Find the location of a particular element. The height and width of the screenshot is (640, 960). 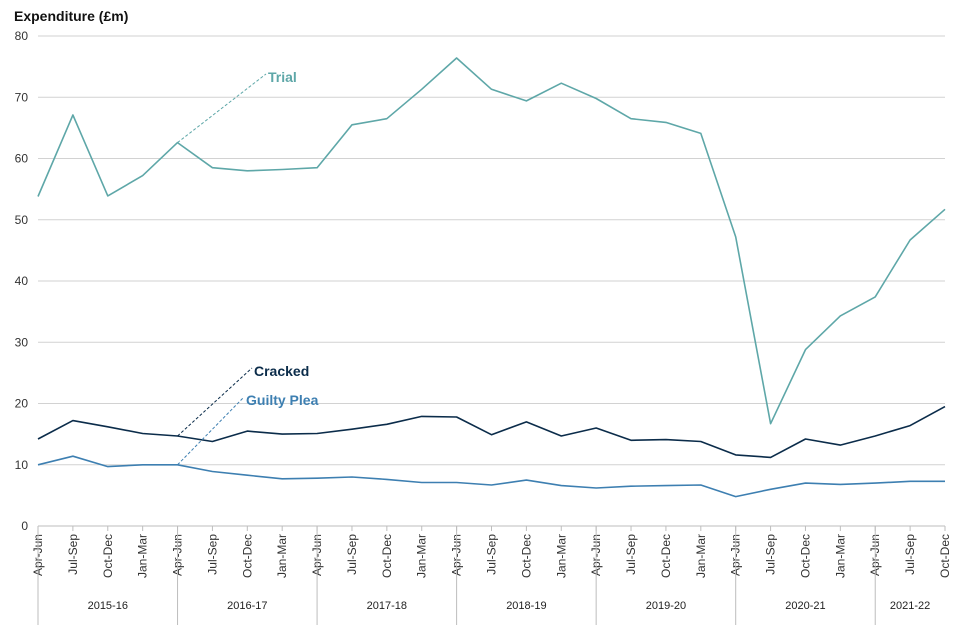

y-tick-label: 20 is located at coordinates (22, 404).